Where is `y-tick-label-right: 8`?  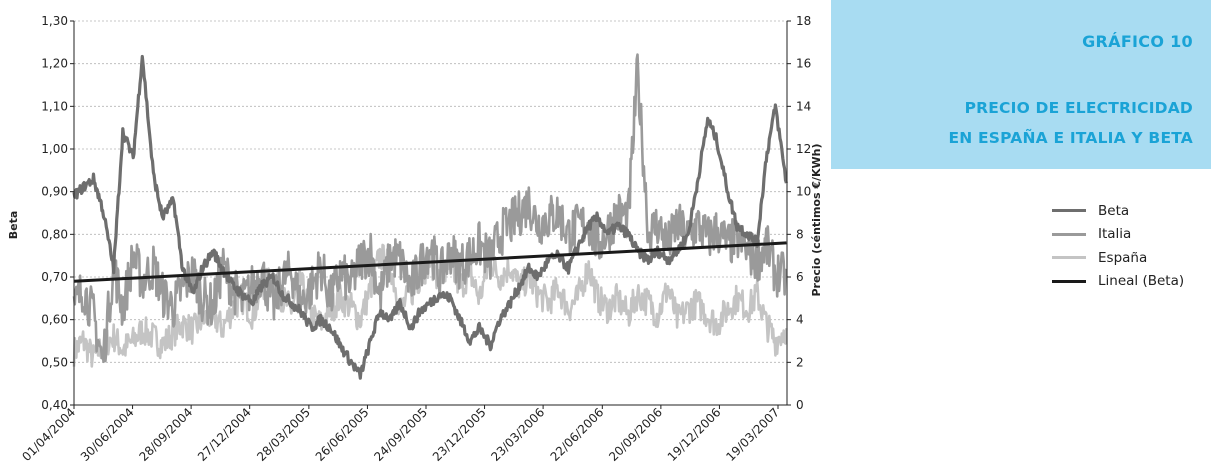
y-tick-label-right: 8 is located at coordinates (800, 234).